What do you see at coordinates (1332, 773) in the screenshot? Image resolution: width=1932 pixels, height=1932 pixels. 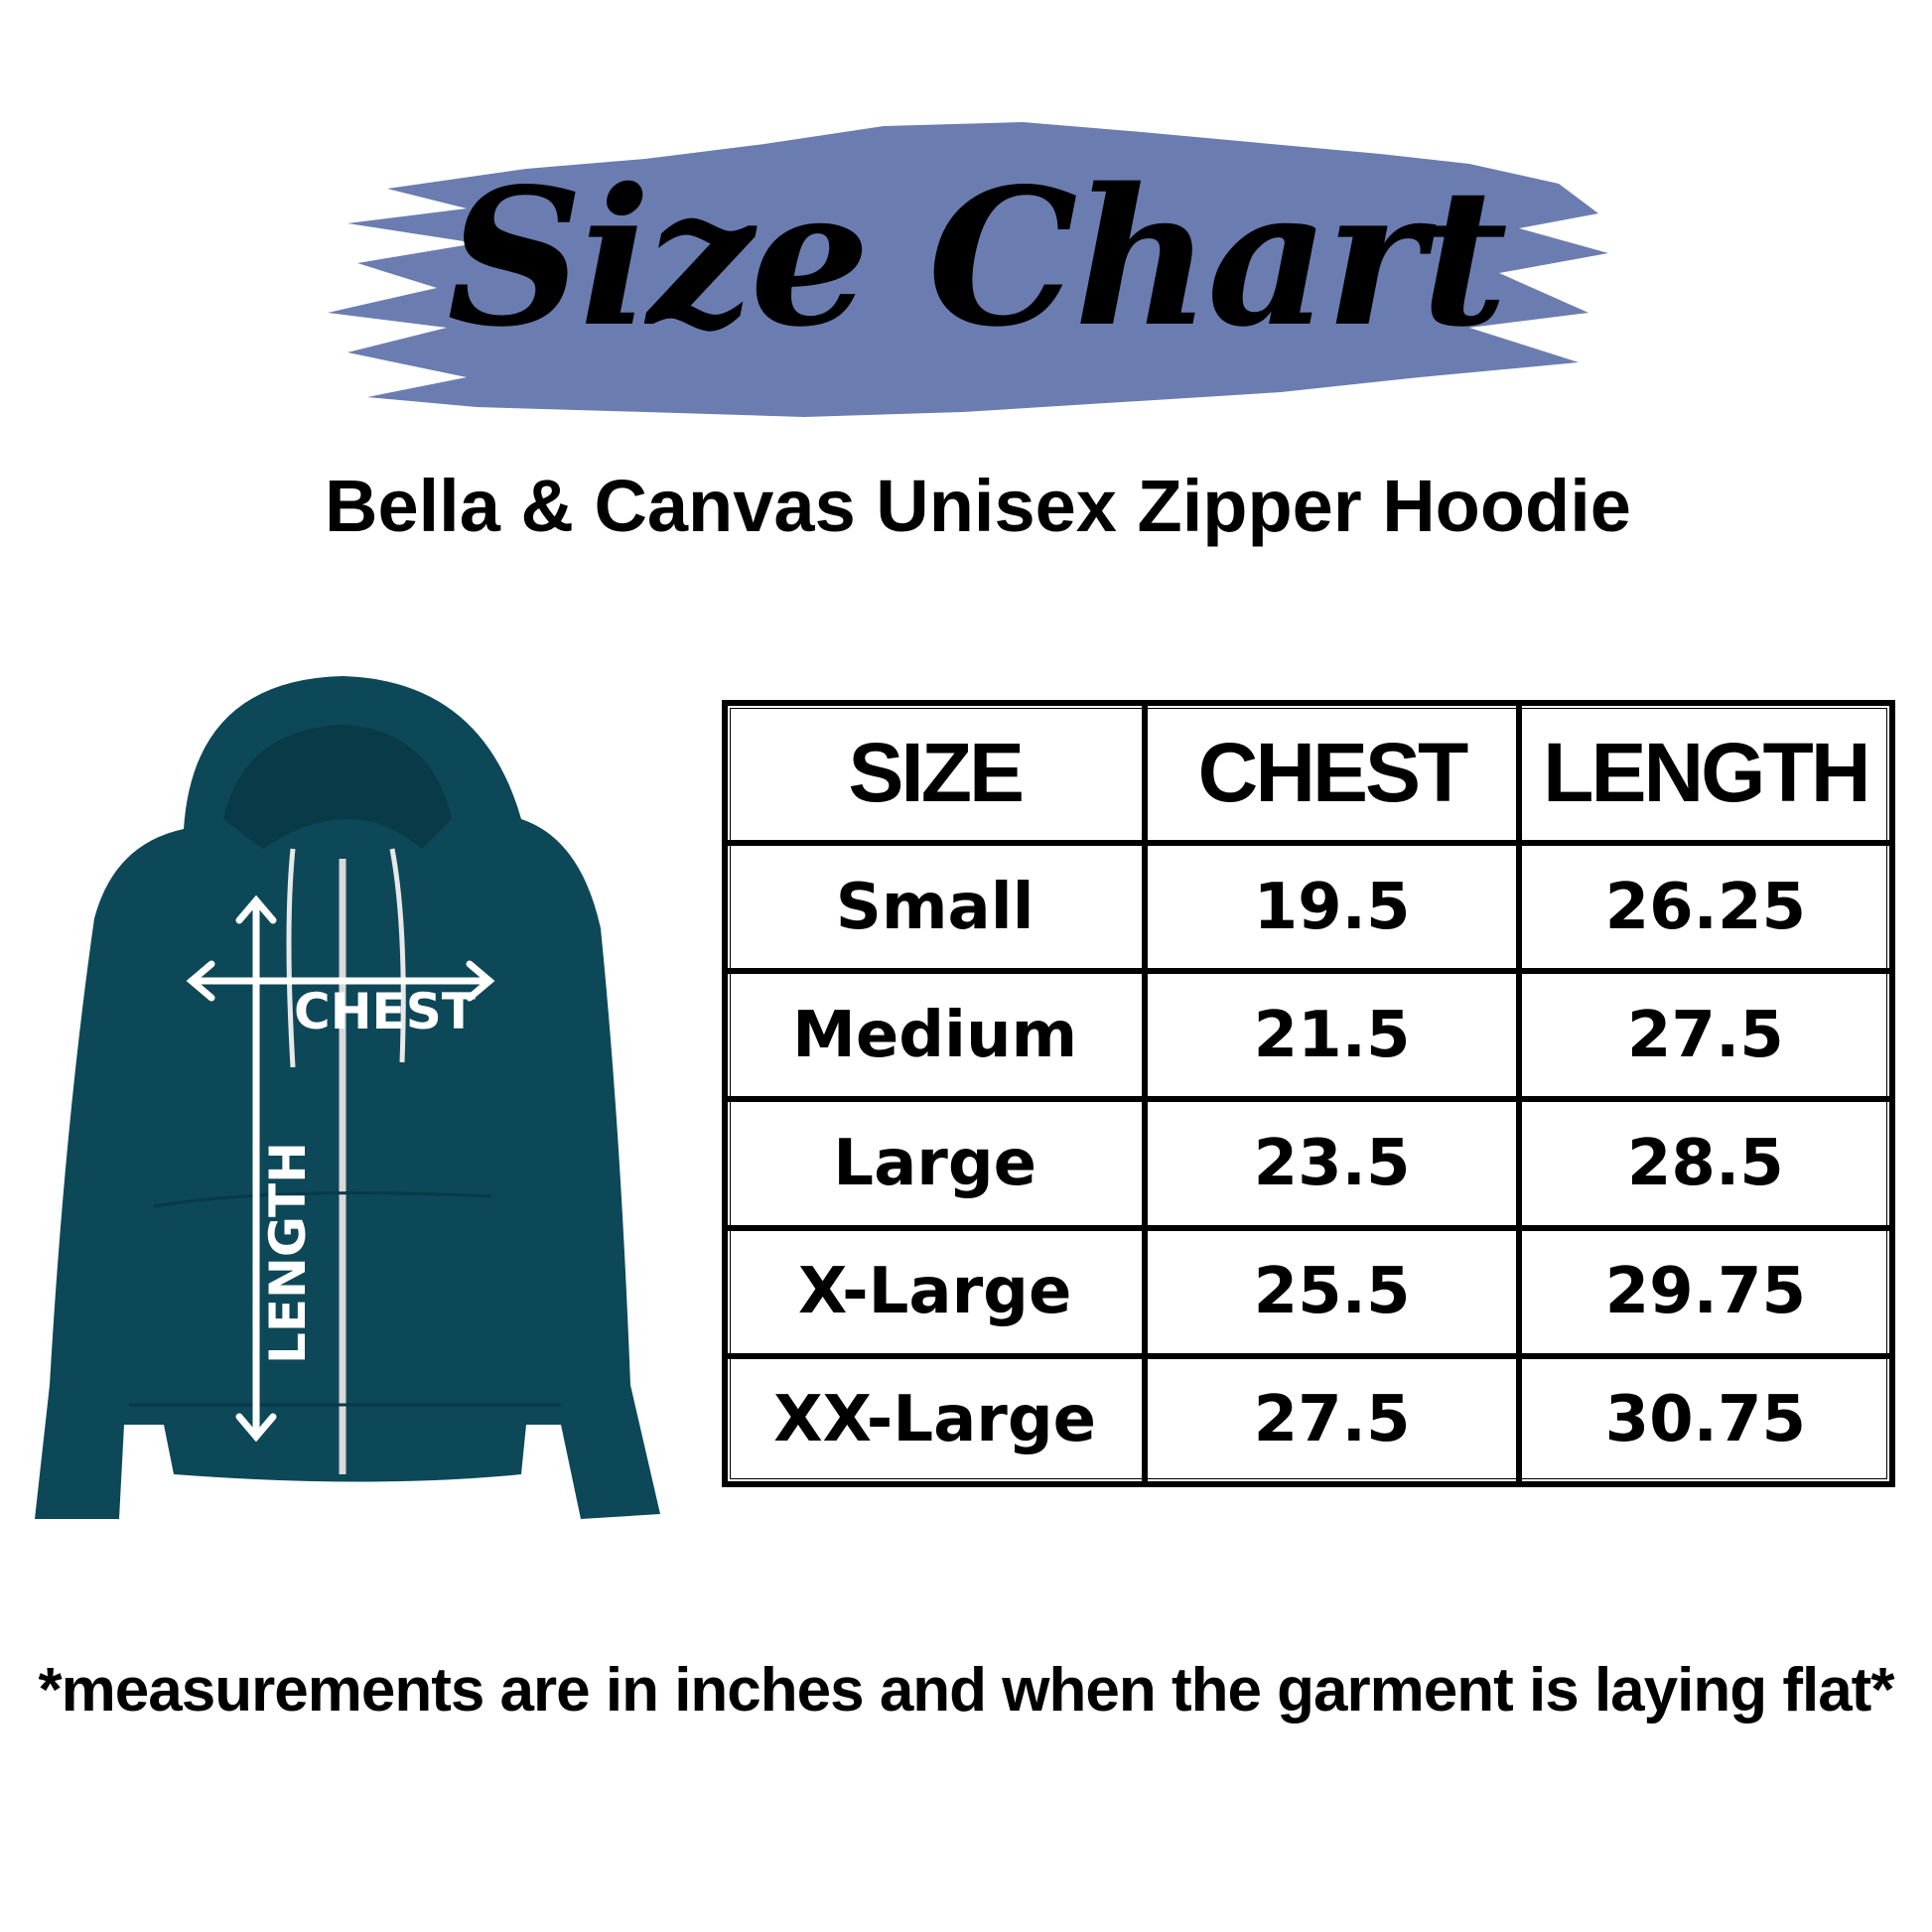 I see `header-chest: CHEST` at bounding box center [1332, 773].